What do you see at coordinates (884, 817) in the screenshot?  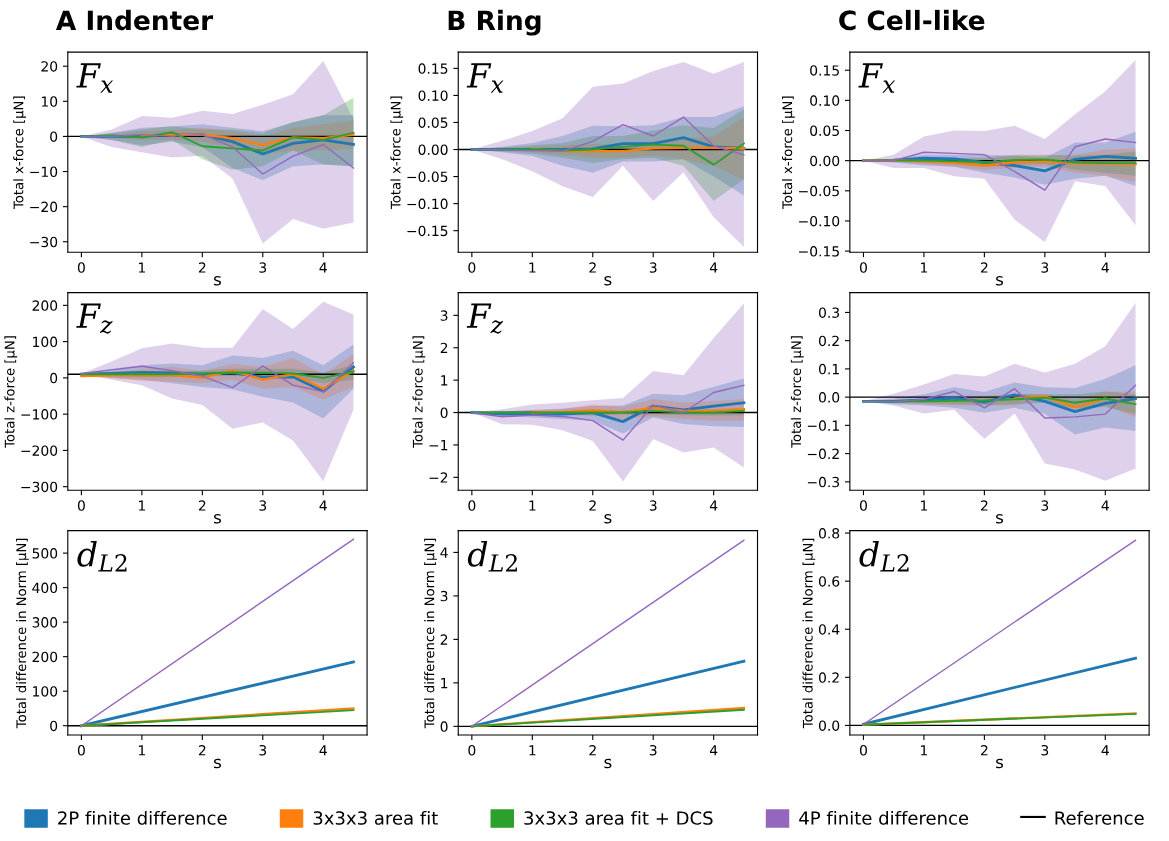 I see `legend-label: 4P finite difference` at bounding box center [884, 817].